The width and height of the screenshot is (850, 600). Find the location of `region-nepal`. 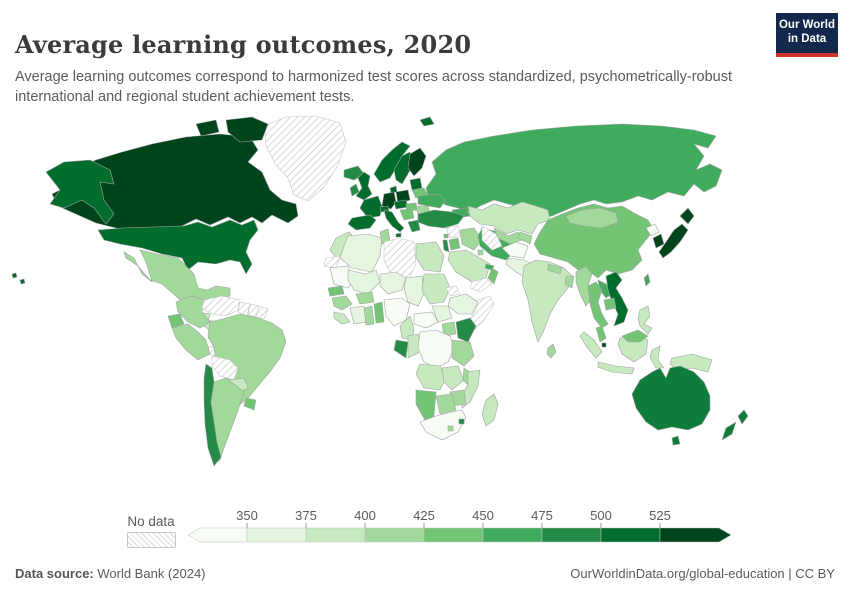

region-nepal is located at coordinates (555, 269).